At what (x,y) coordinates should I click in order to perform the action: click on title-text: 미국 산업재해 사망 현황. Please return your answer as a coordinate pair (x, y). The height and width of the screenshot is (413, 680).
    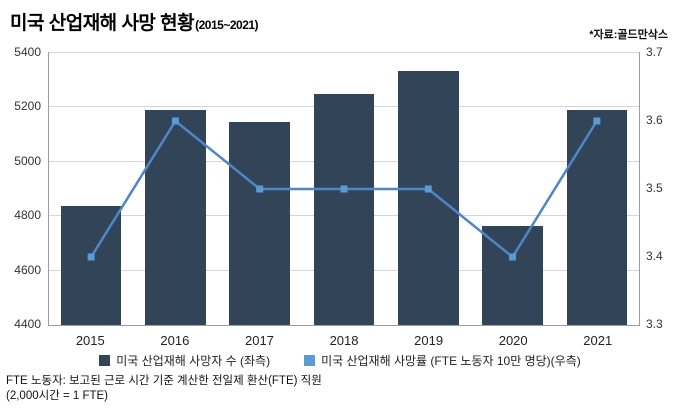
    Looking at the image, I should click on (102, 23).